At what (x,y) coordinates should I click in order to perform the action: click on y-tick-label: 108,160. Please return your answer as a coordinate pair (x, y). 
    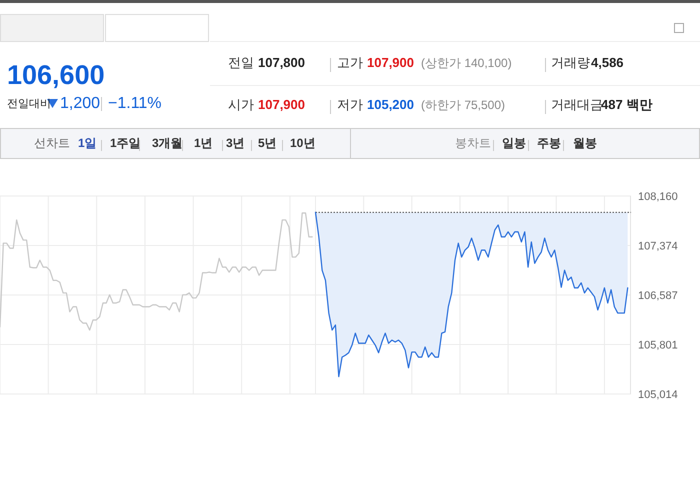
    Looking at the image, I should click on (658, 197).